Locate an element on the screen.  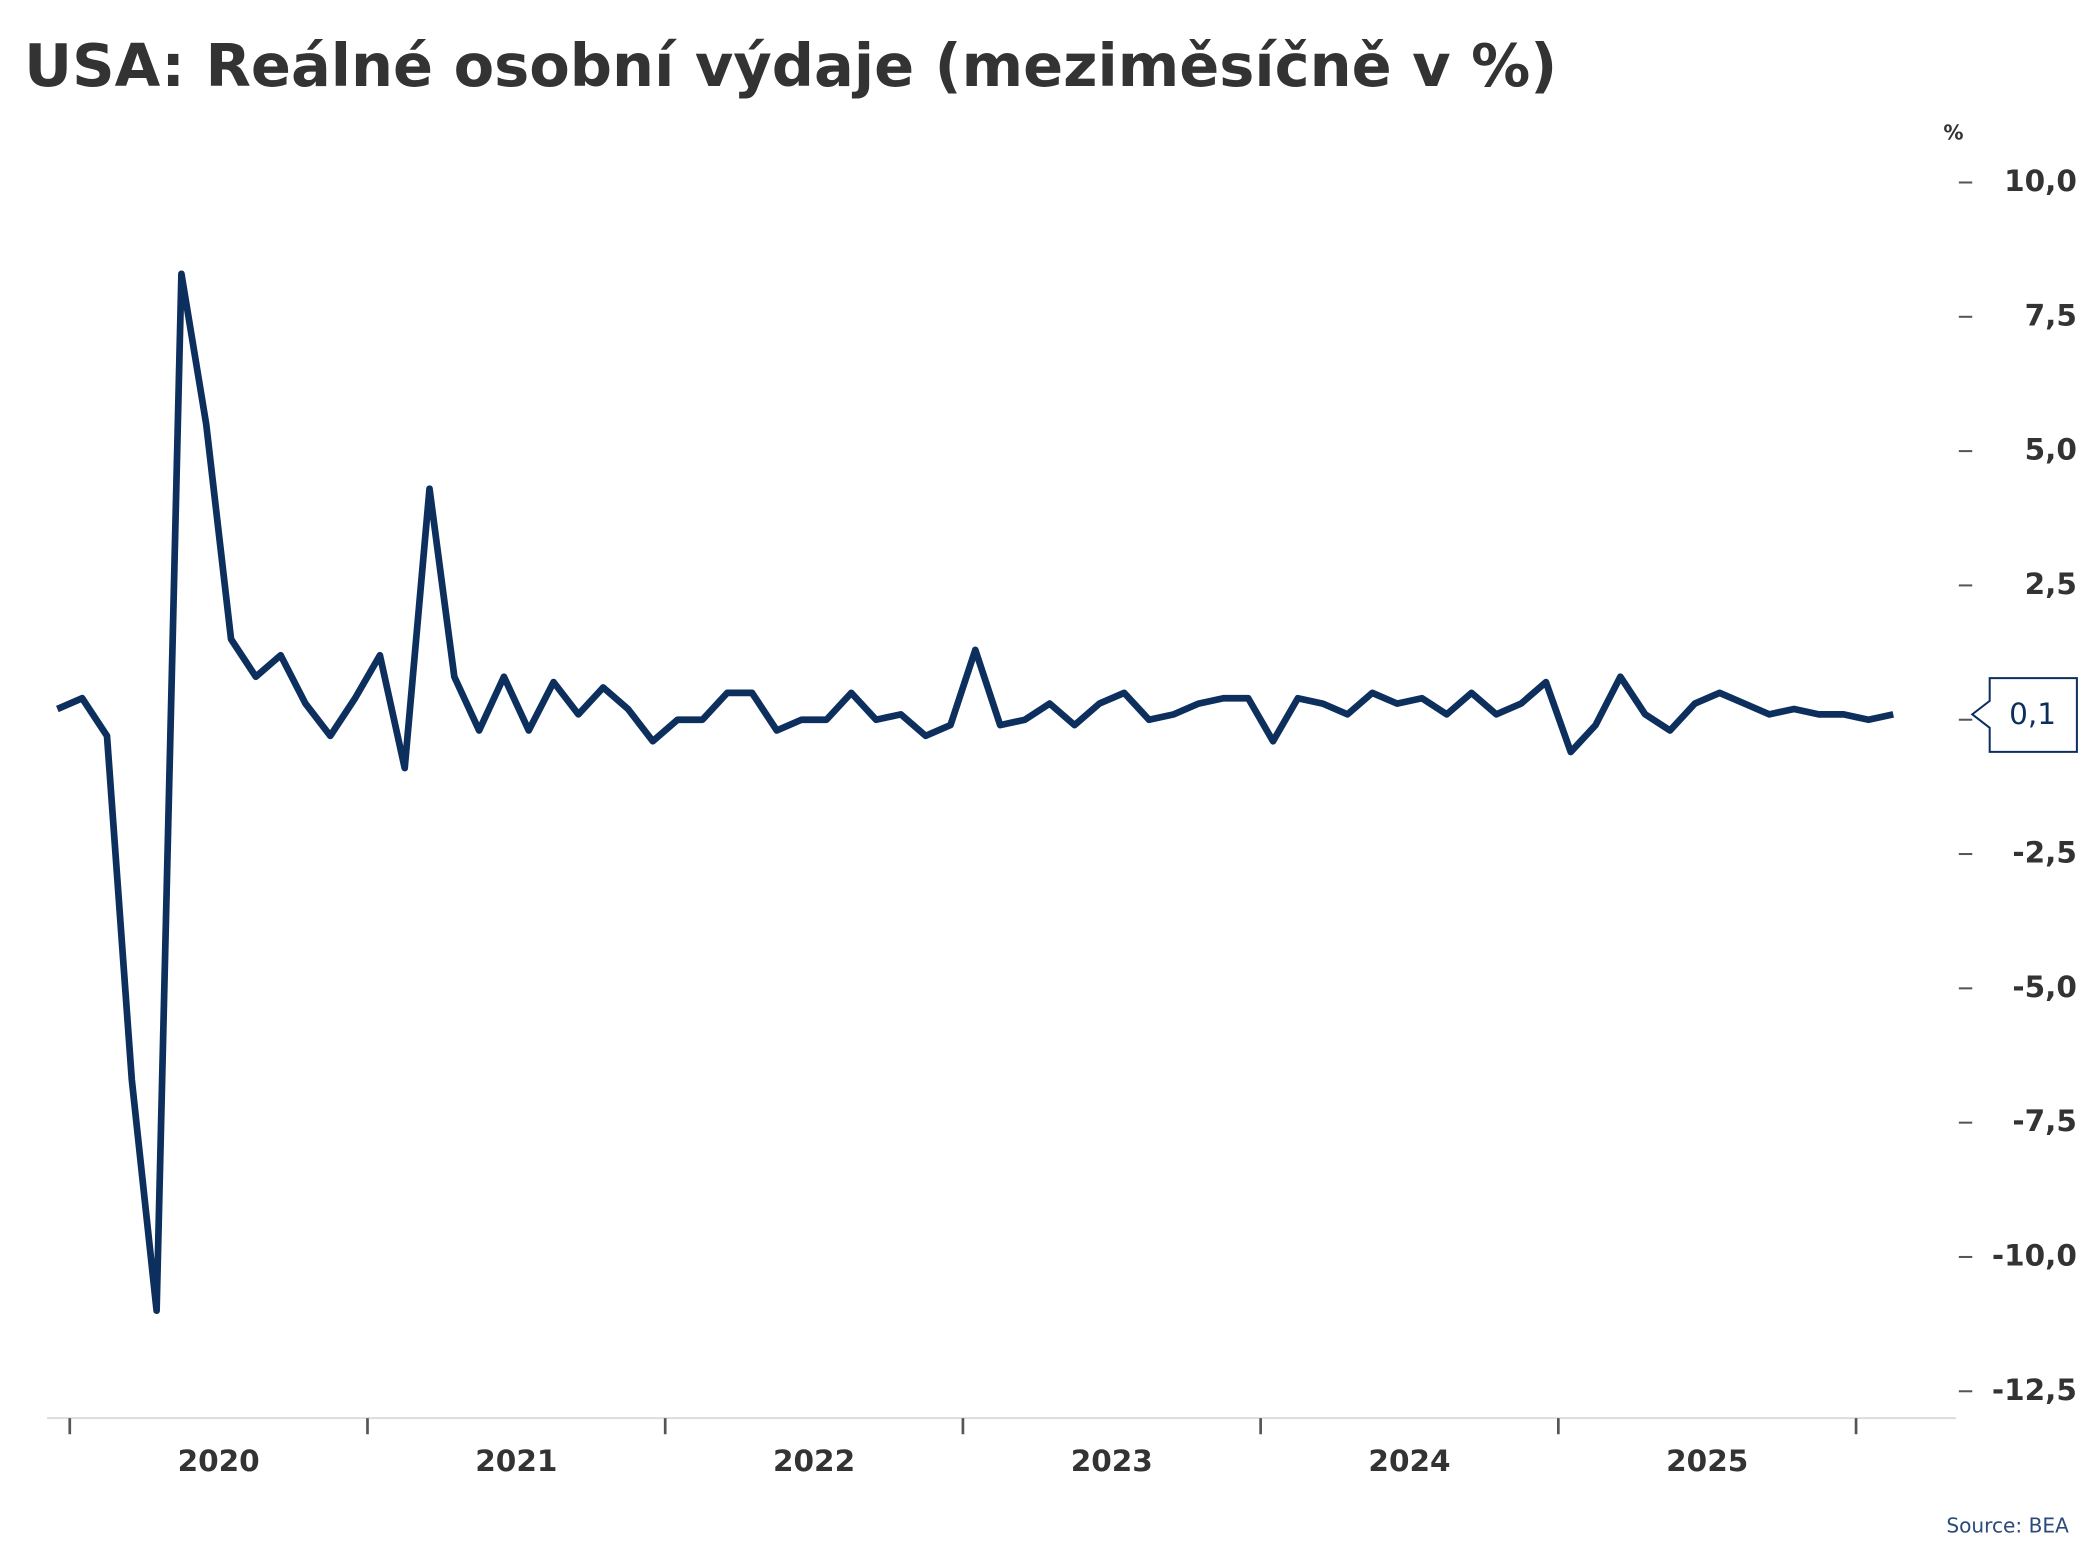
x-tick-label: 2023 is located at coordinates (1112, 1461).